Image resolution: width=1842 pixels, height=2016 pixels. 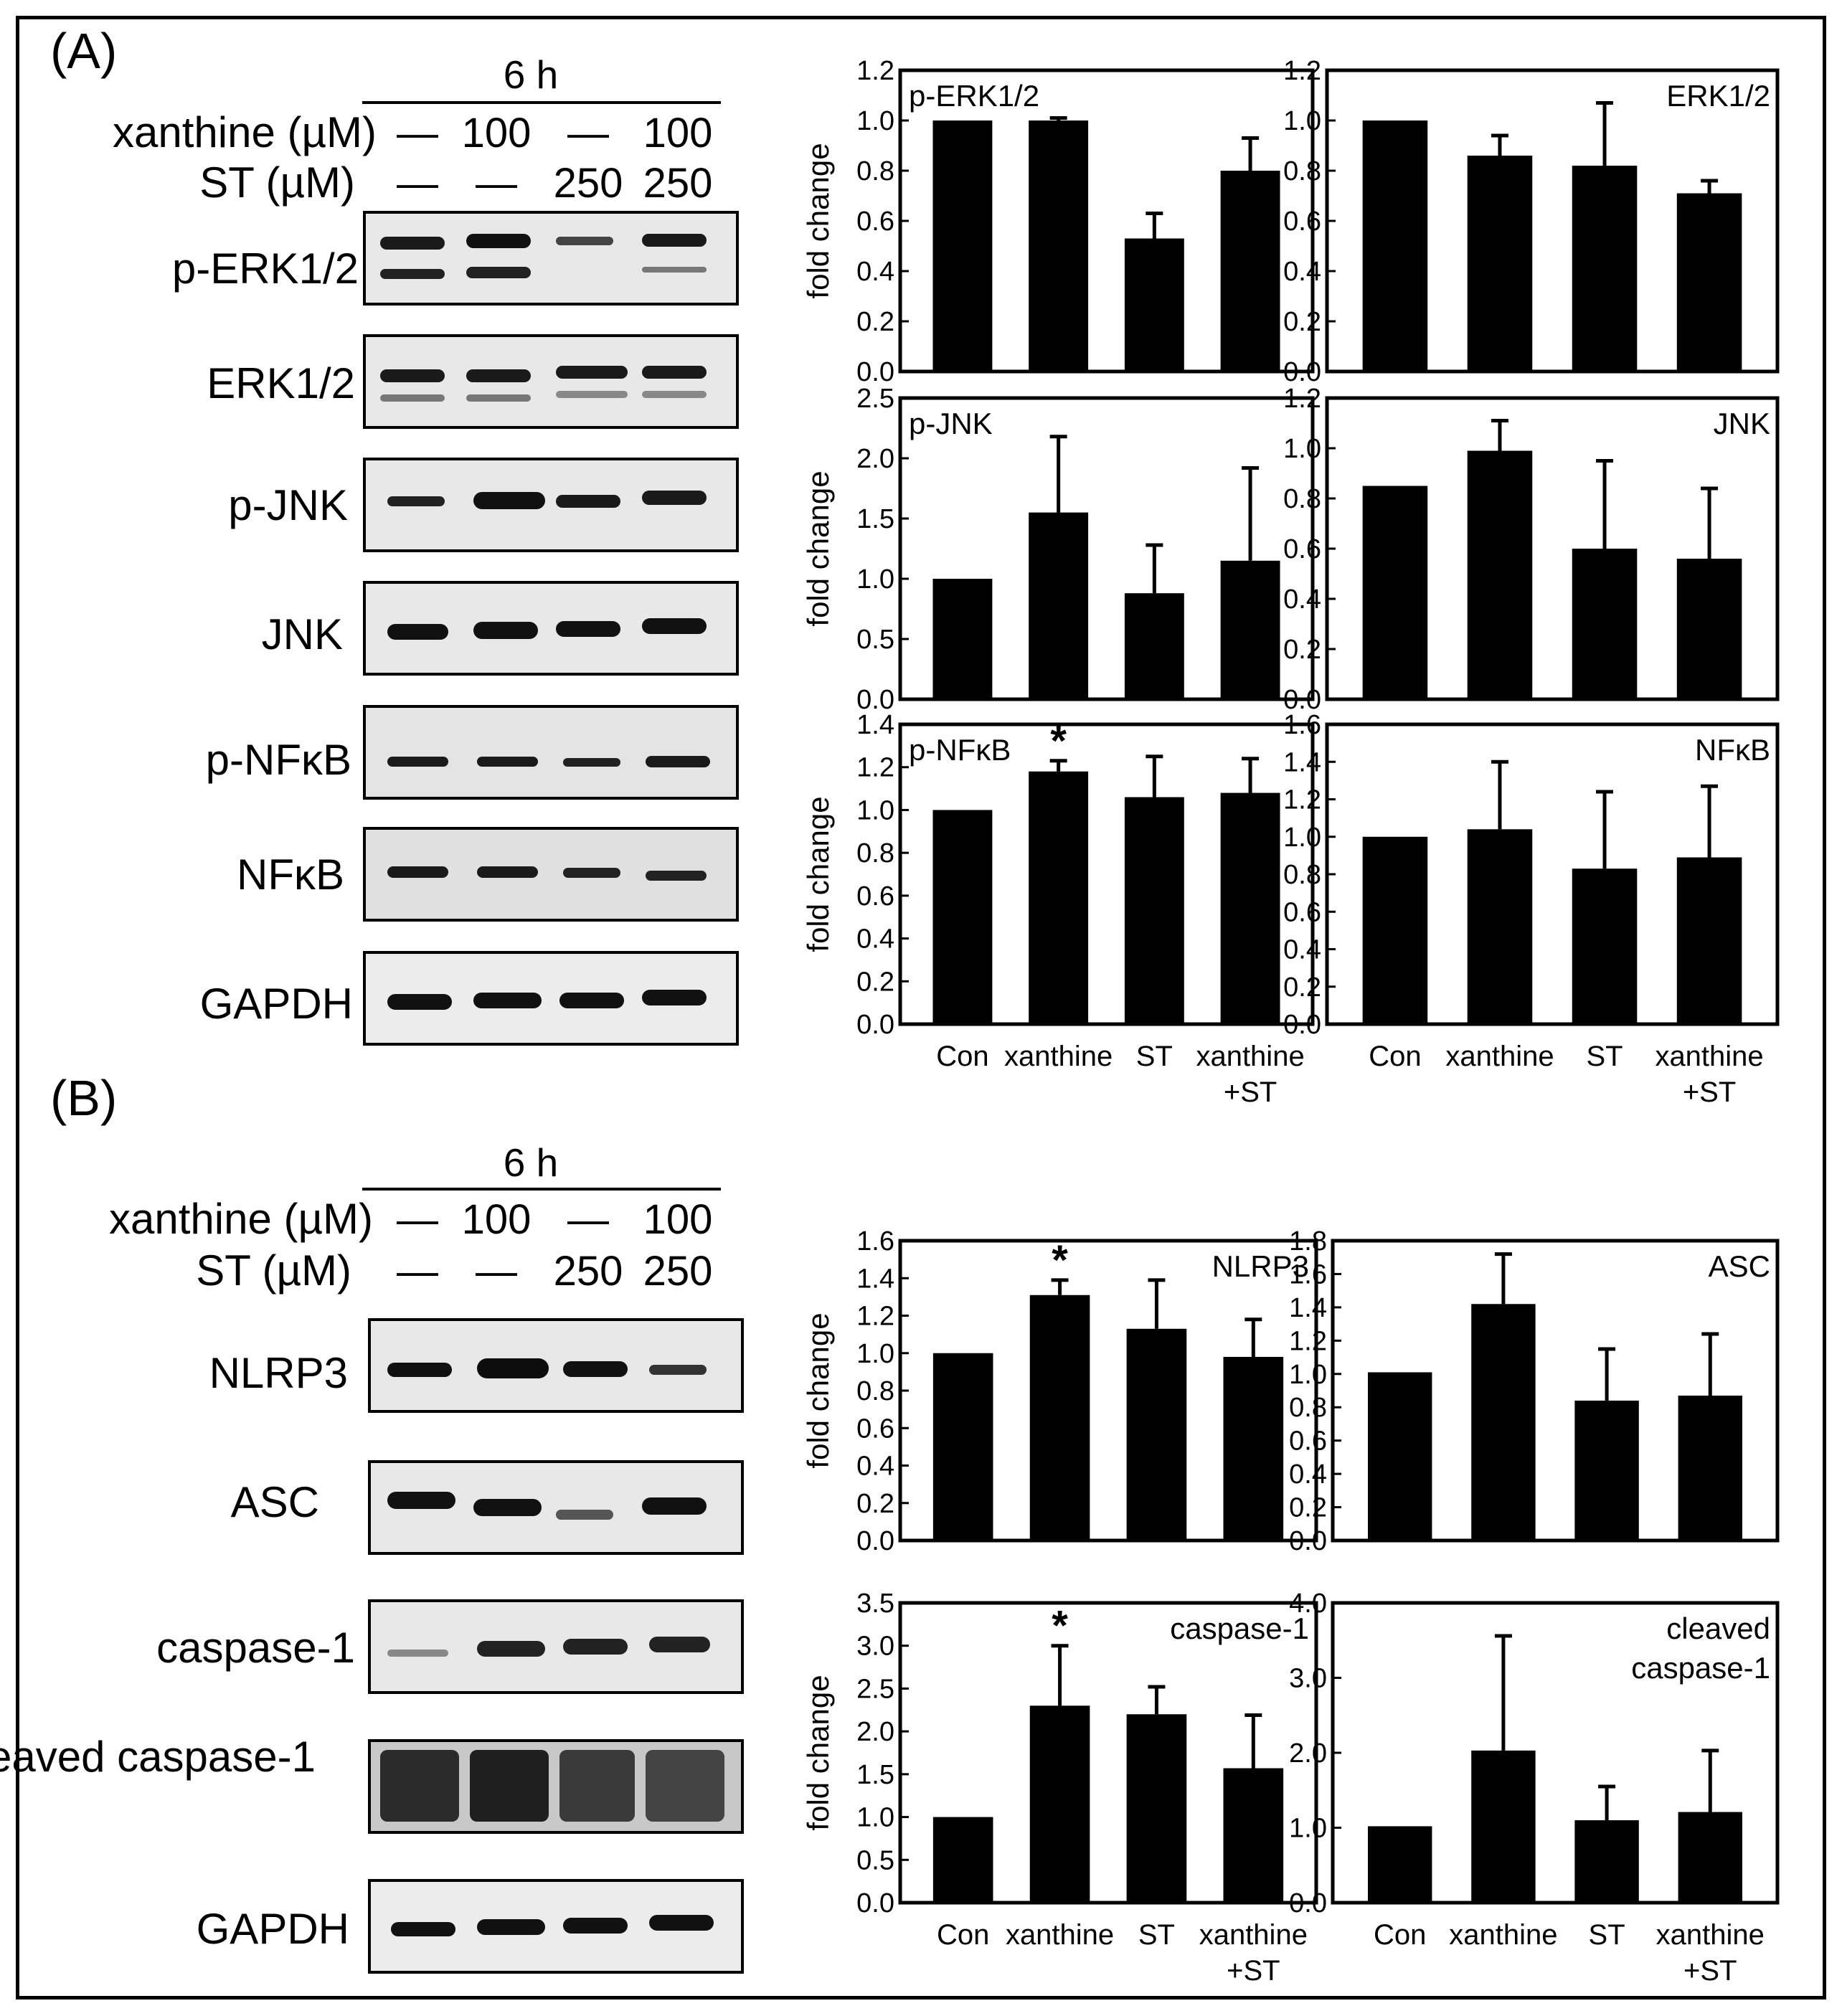 What do you see at coordinates (1302, 725) in the screenshot?
I see `y-tick-label: 1.6` at bounding box center [1302, 725].